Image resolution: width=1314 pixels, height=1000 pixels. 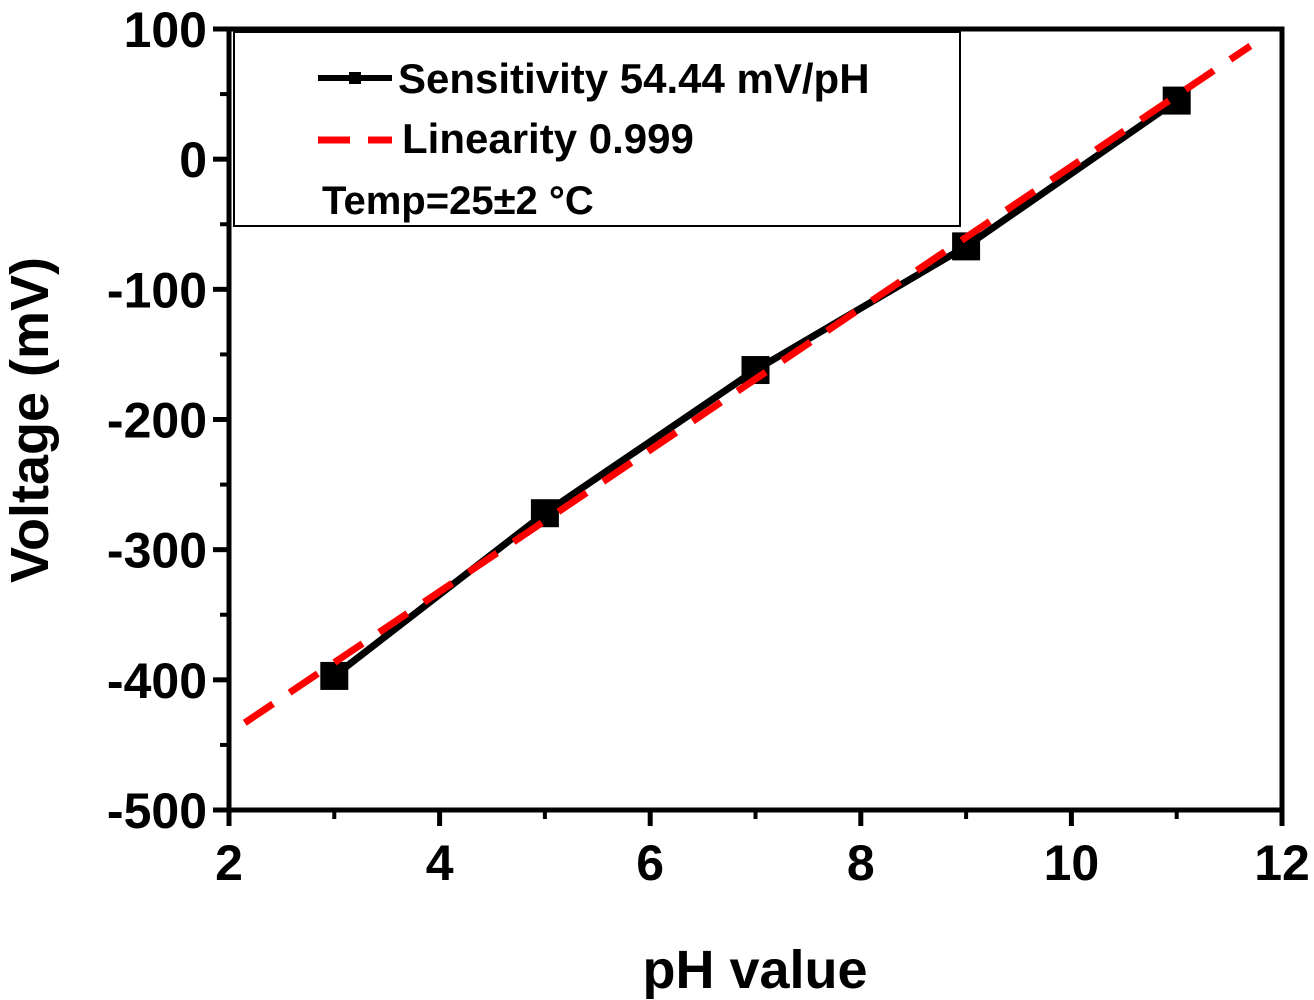 I want to click on x-tick-label: 10, so click(x=1072, y=863).